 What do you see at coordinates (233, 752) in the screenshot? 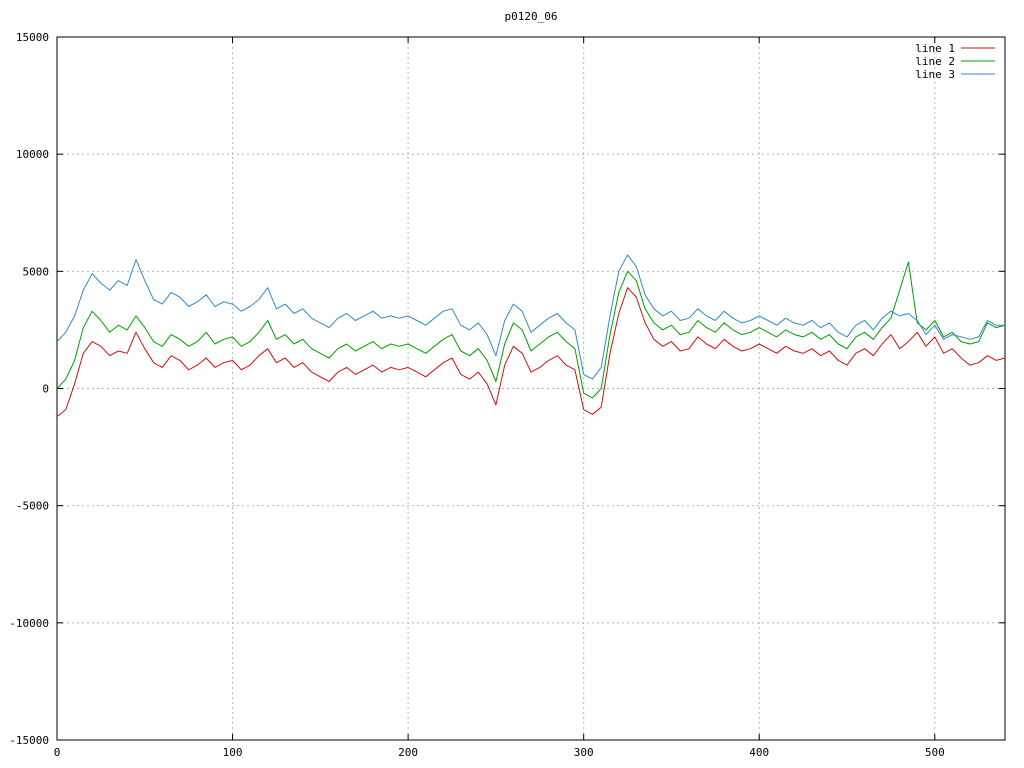
I see `x-tick-label: 100` at bounding box center [233, 752].